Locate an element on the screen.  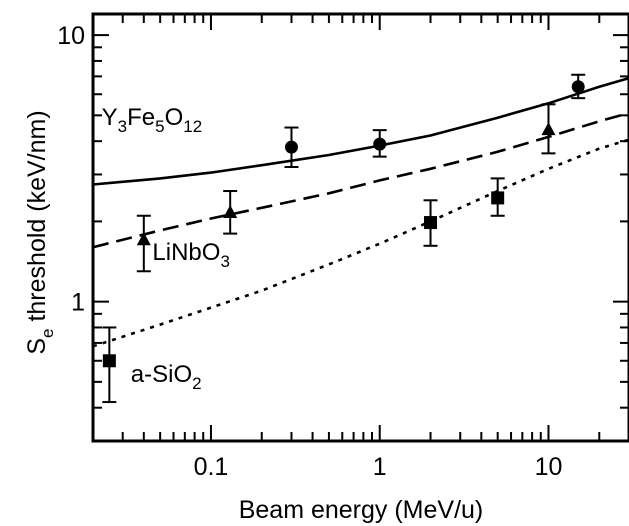
y-axis-title-rest: threshold (keV/nm) is located at coordinates (37, 219).